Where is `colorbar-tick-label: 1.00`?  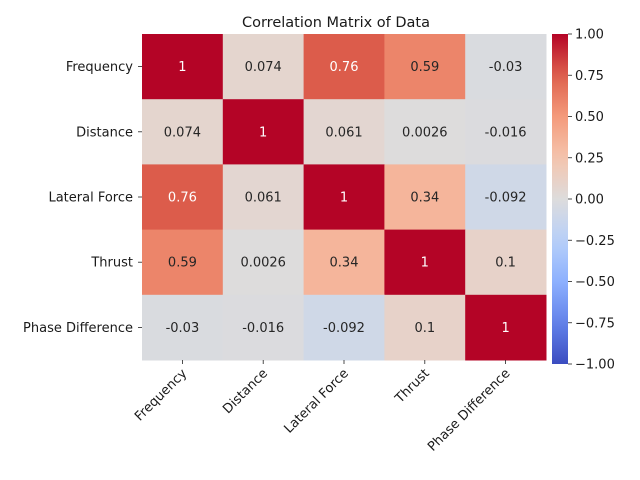 colorbar-tick-label: 1.00 is located at coordinates (589, 35).